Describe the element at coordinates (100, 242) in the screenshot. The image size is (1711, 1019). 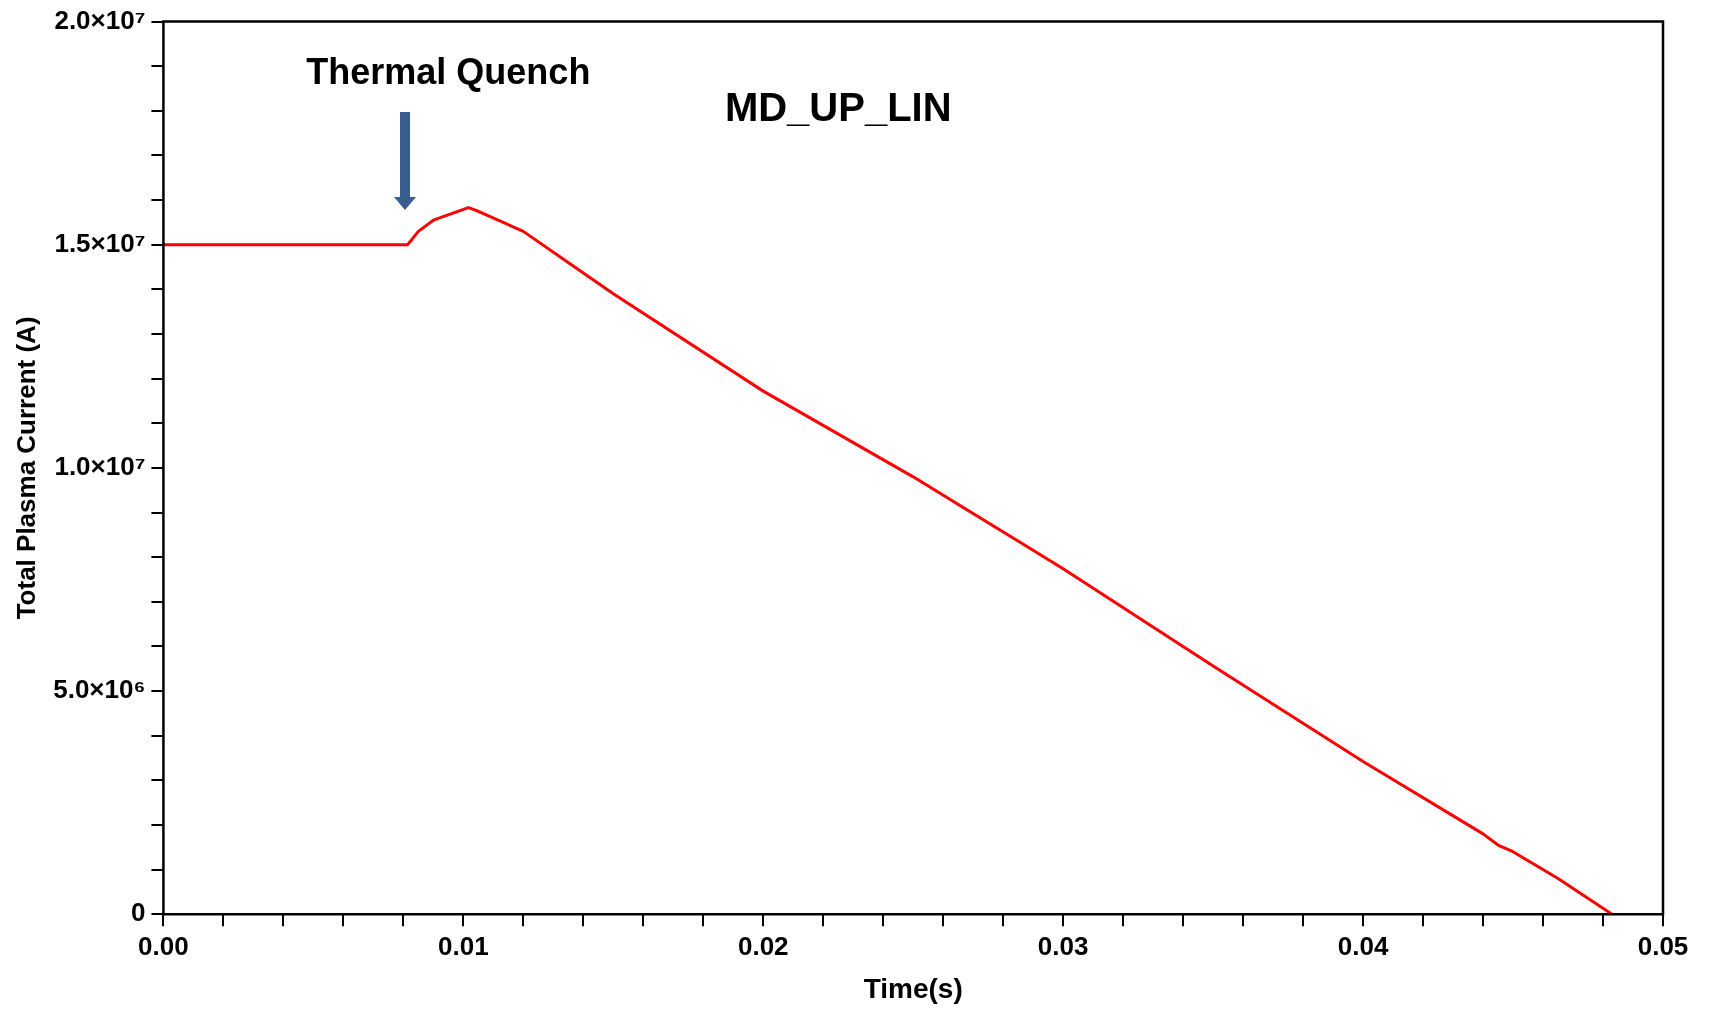
I see `y-tick-label: 1.5×10⁷` at that location.